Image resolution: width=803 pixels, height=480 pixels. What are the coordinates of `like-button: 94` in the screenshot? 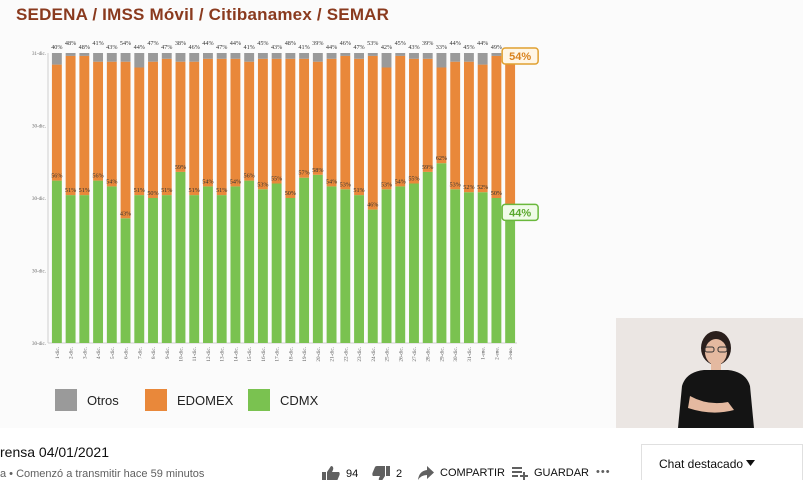 It's located at (340, 473).